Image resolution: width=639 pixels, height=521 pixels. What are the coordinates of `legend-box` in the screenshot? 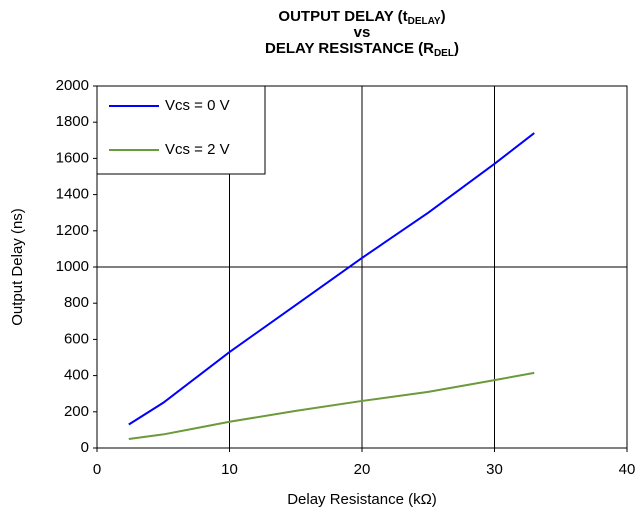 It's located at (181, 130).